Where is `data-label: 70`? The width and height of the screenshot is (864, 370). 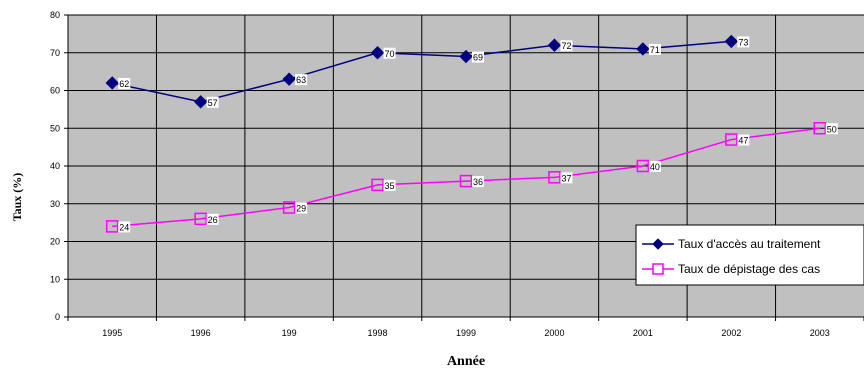 data-label: 70 is located at coordinates (390, 54).